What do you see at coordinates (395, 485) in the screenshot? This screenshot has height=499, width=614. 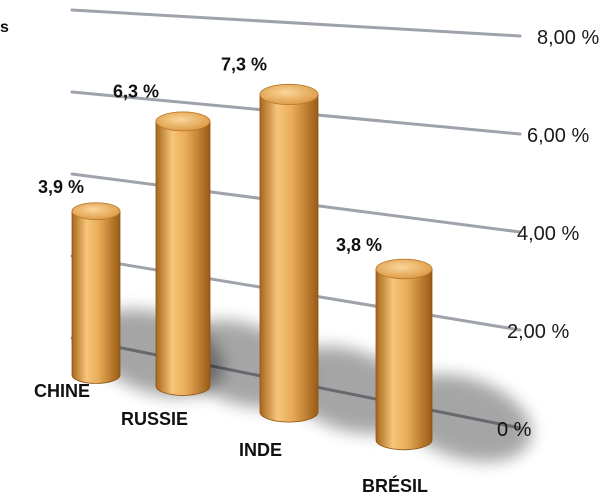 I see `category-label: BRÉSIL` at bounding box center [395, 485].